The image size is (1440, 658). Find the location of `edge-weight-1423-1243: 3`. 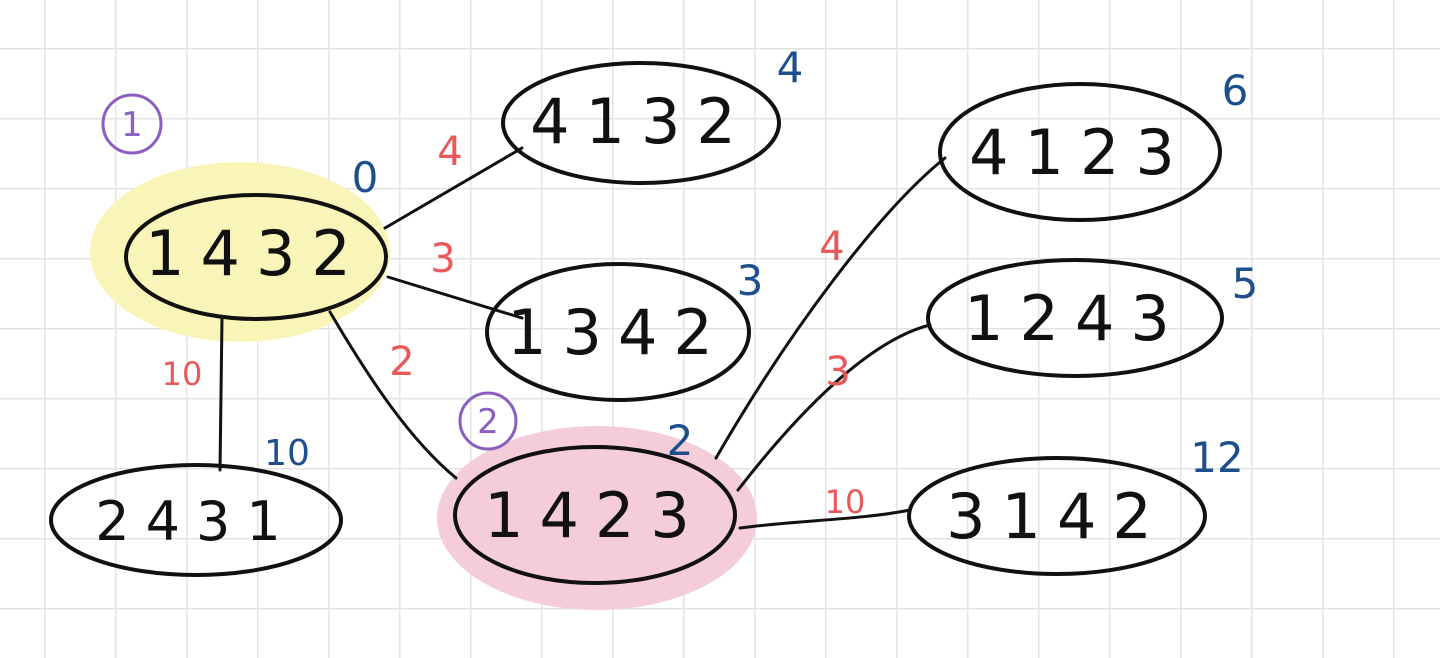

edge-weight-1423-1243: 3 is located at coordinates (837, 372).